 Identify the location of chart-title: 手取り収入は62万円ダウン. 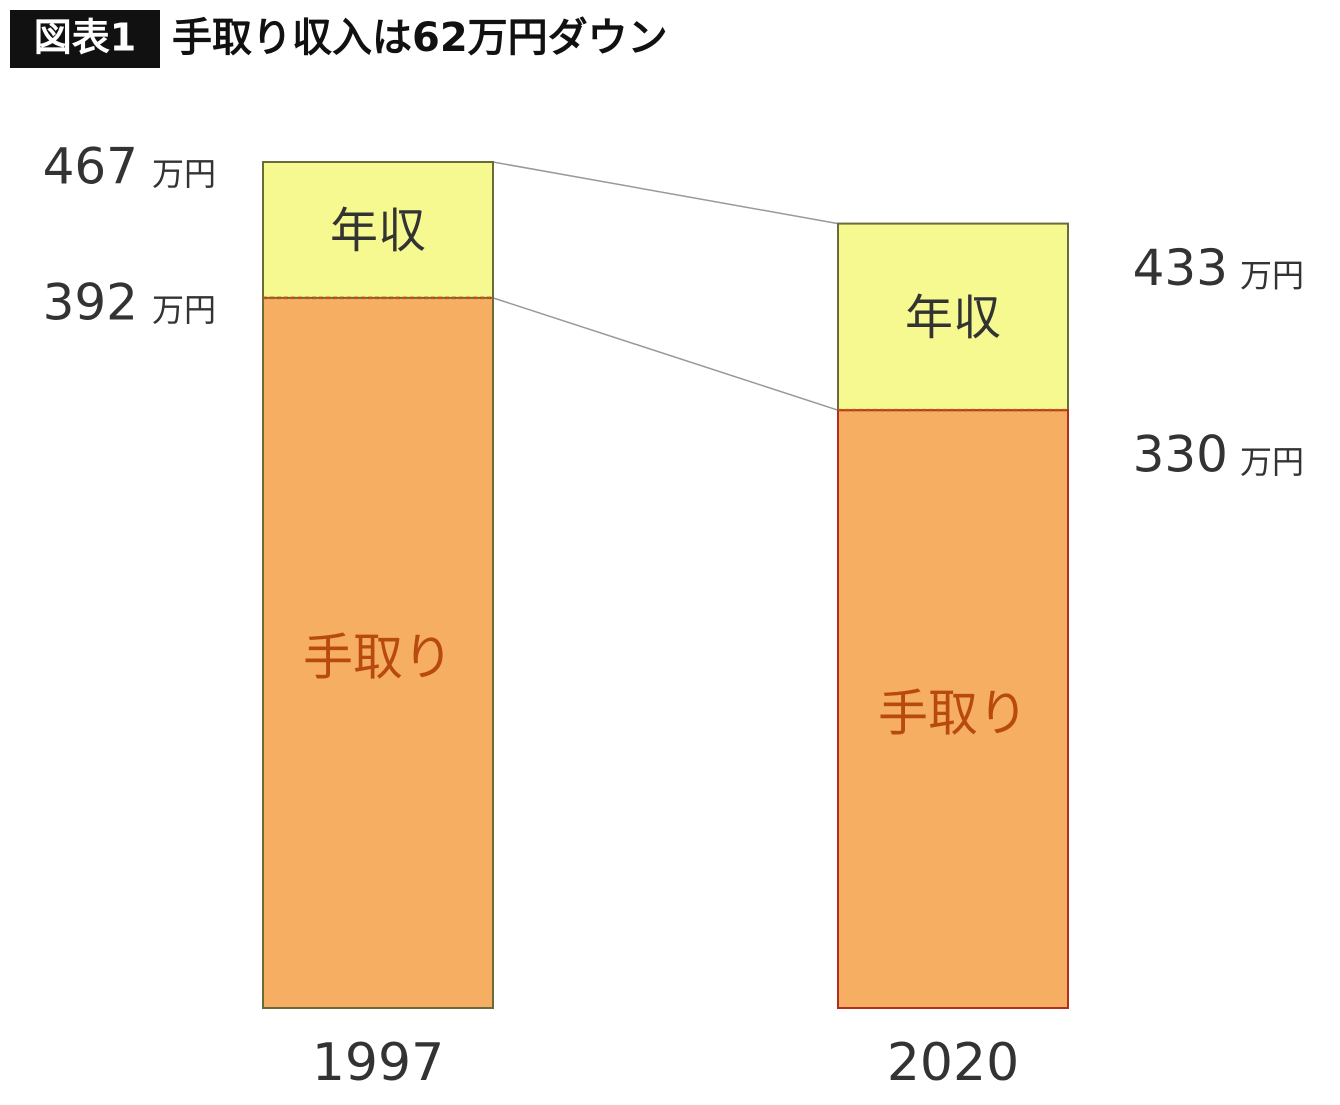
(420, 38).